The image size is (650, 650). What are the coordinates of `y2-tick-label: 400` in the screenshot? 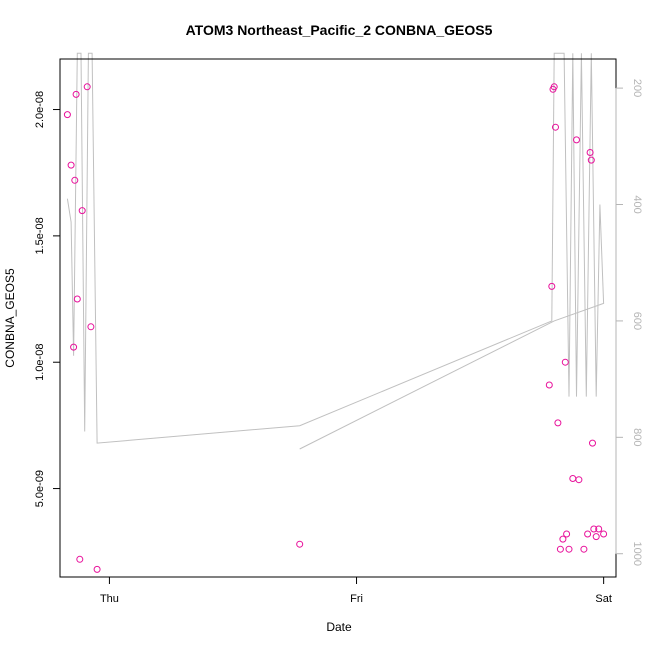 It's located at (637, 204).